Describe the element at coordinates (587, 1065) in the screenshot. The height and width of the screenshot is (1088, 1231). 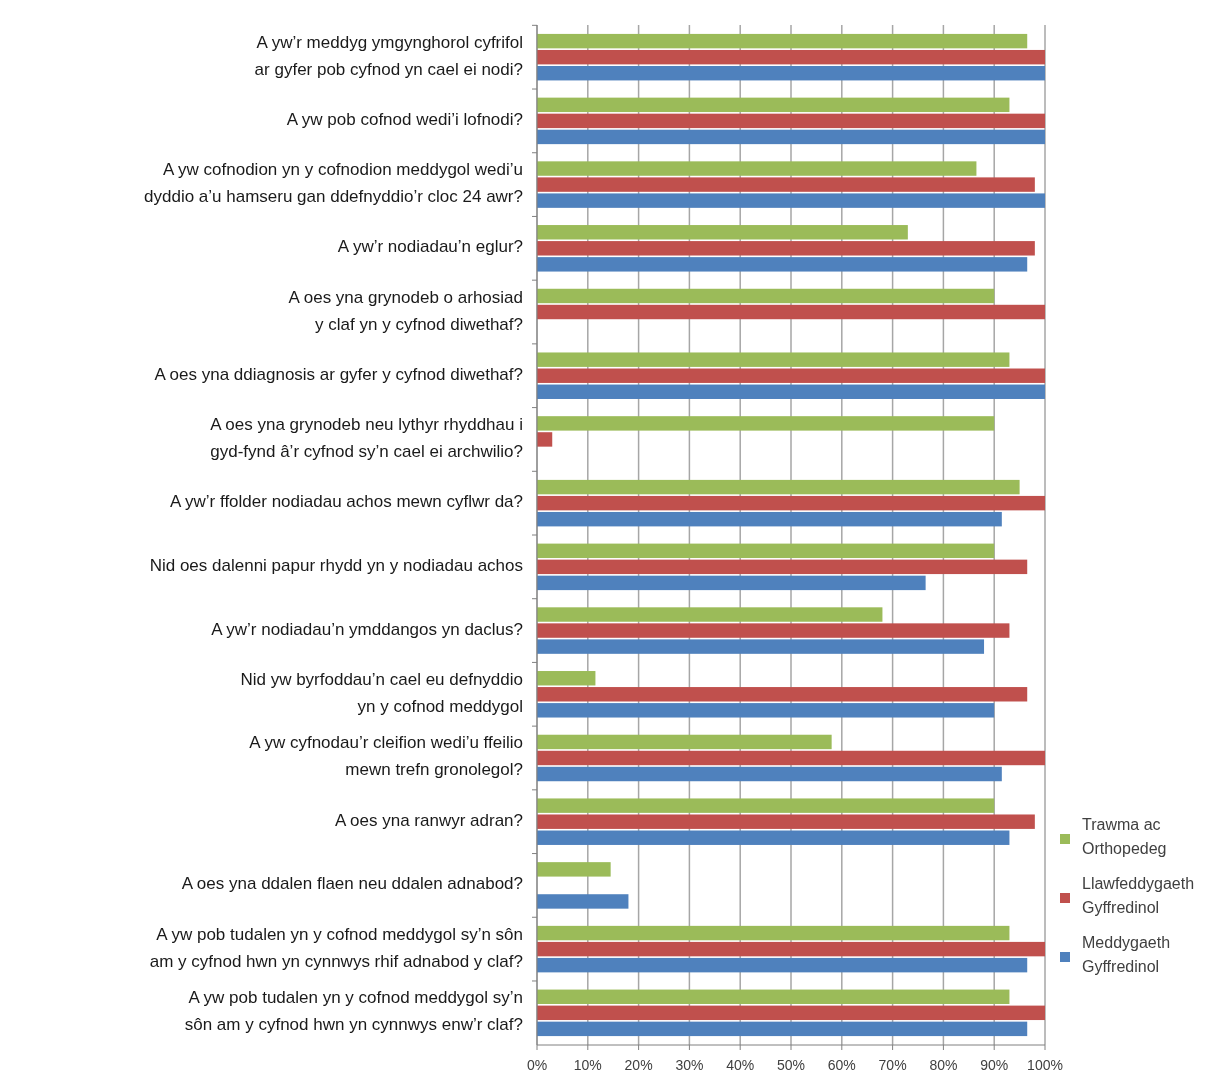
I see `x-tick-label: 10%` at that location.